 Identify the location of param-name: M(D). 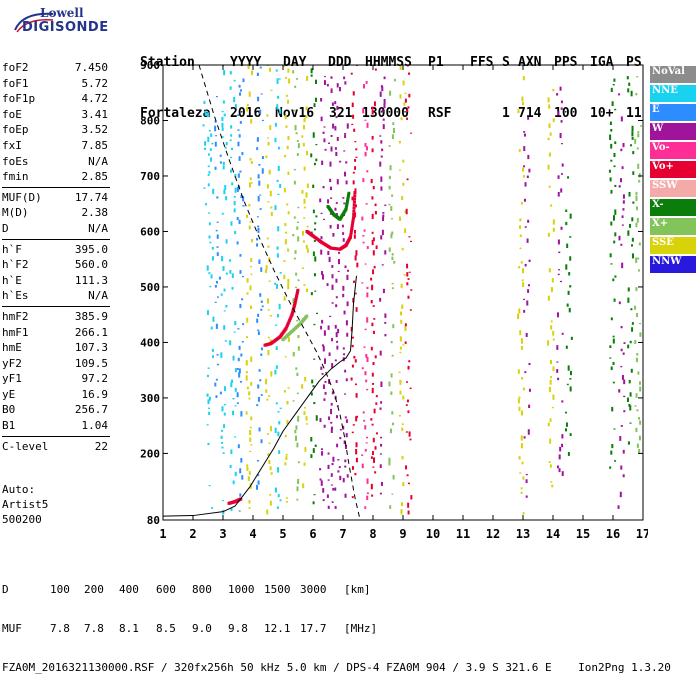
(15, 213).